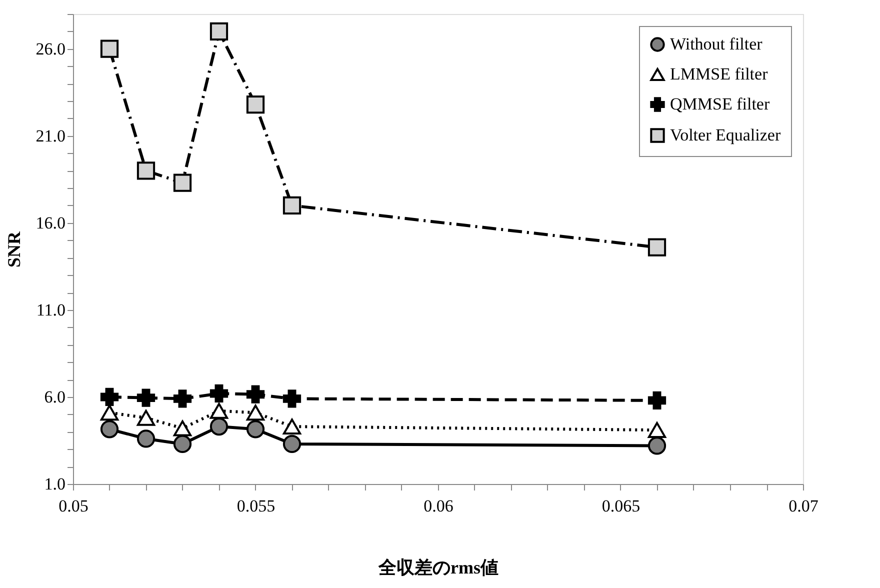 The image size is (880, 588). Describe the element at coordinates (716, 44) in the screenshot. I see `legend-label: Without filter` at that location.